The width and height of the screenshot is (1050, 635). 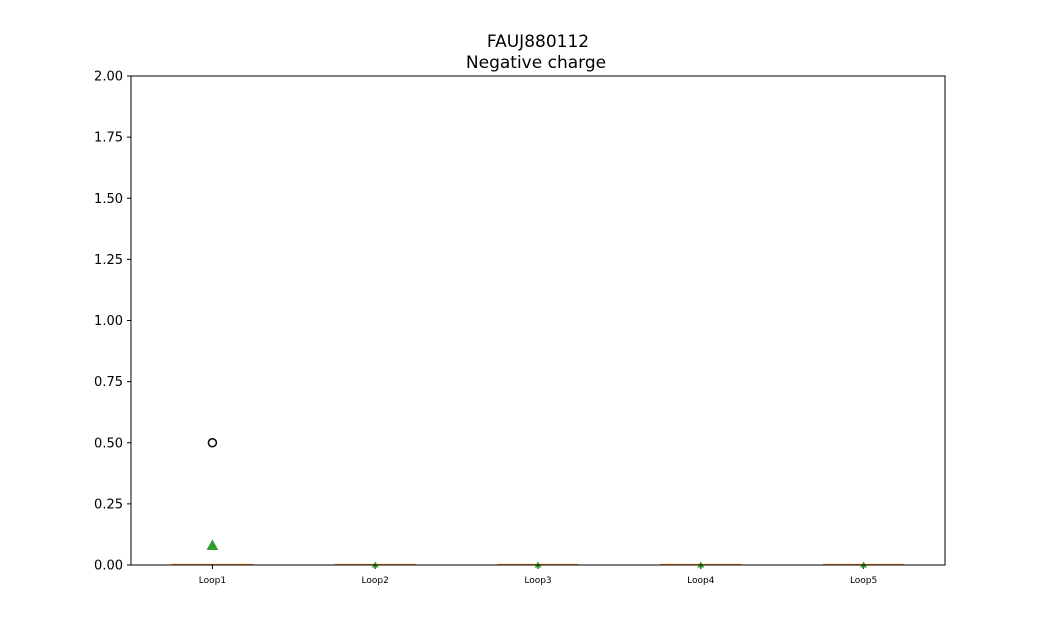 I want to click on y-tick-label: 0.50, so click(x=108, y=443).